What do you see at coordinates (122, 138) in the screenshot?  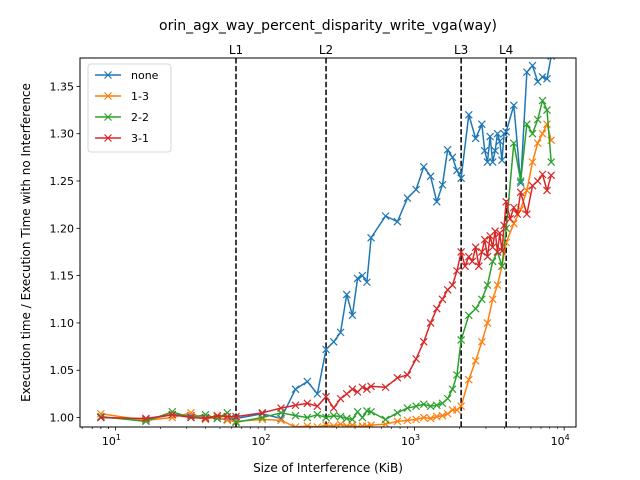 I see `legend-item: 3-1` at bounding box center [122, 138].